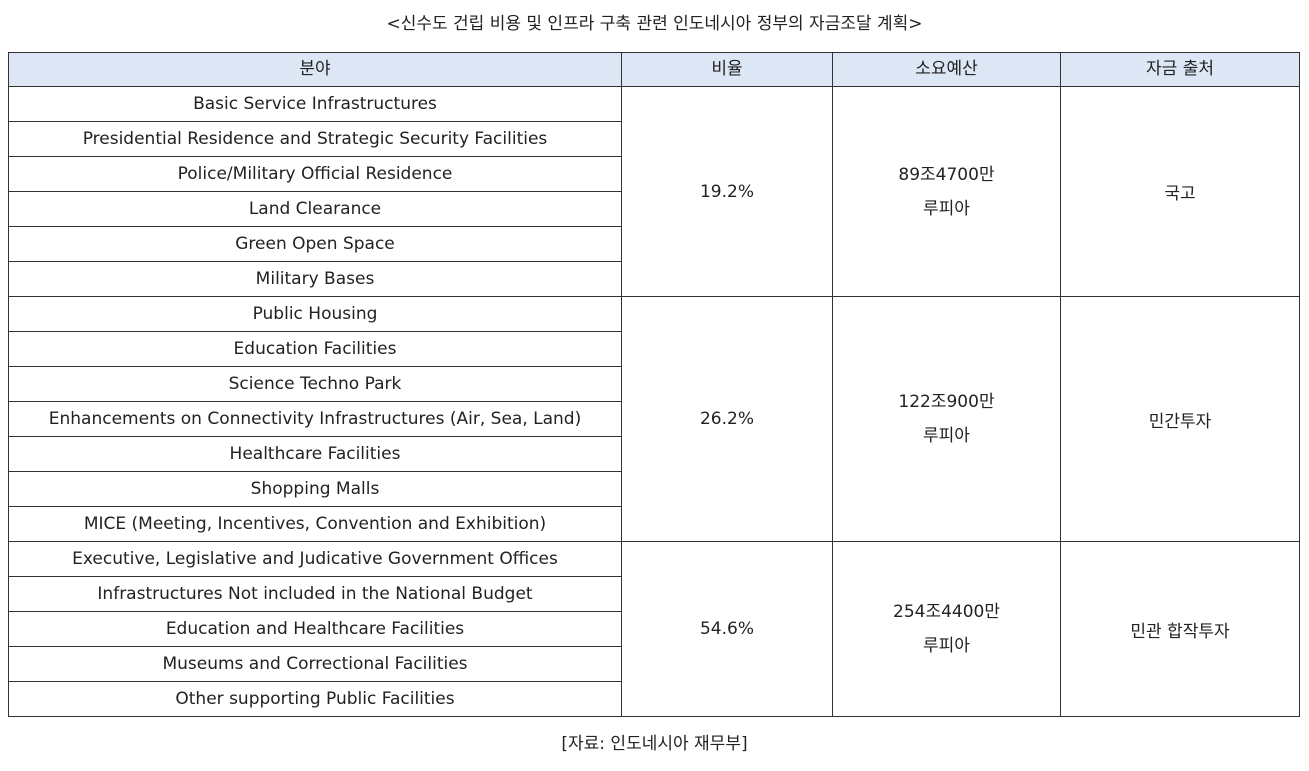 This screenshot has height=771, width=1309. What do you see at coordinates (654, 744) in the screenshot?
I see `source-note: [자료: 인도네시아 재무부]` at bounding box center [654, 744].